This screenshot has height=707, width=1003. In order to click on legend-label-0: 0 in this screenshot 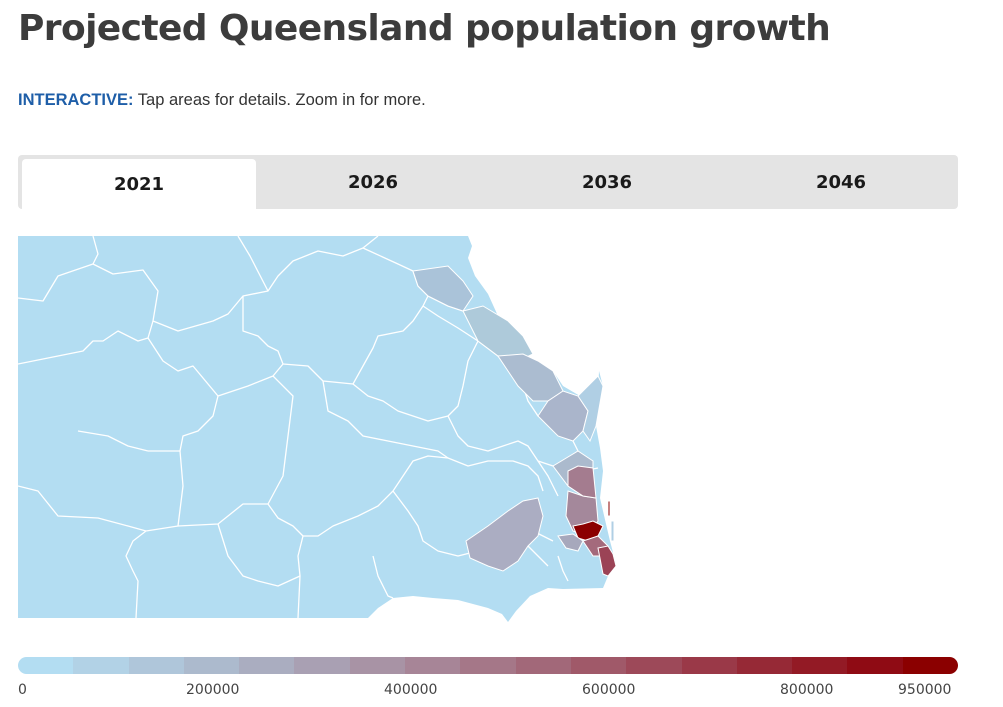, I will do `click(22, 690)`.